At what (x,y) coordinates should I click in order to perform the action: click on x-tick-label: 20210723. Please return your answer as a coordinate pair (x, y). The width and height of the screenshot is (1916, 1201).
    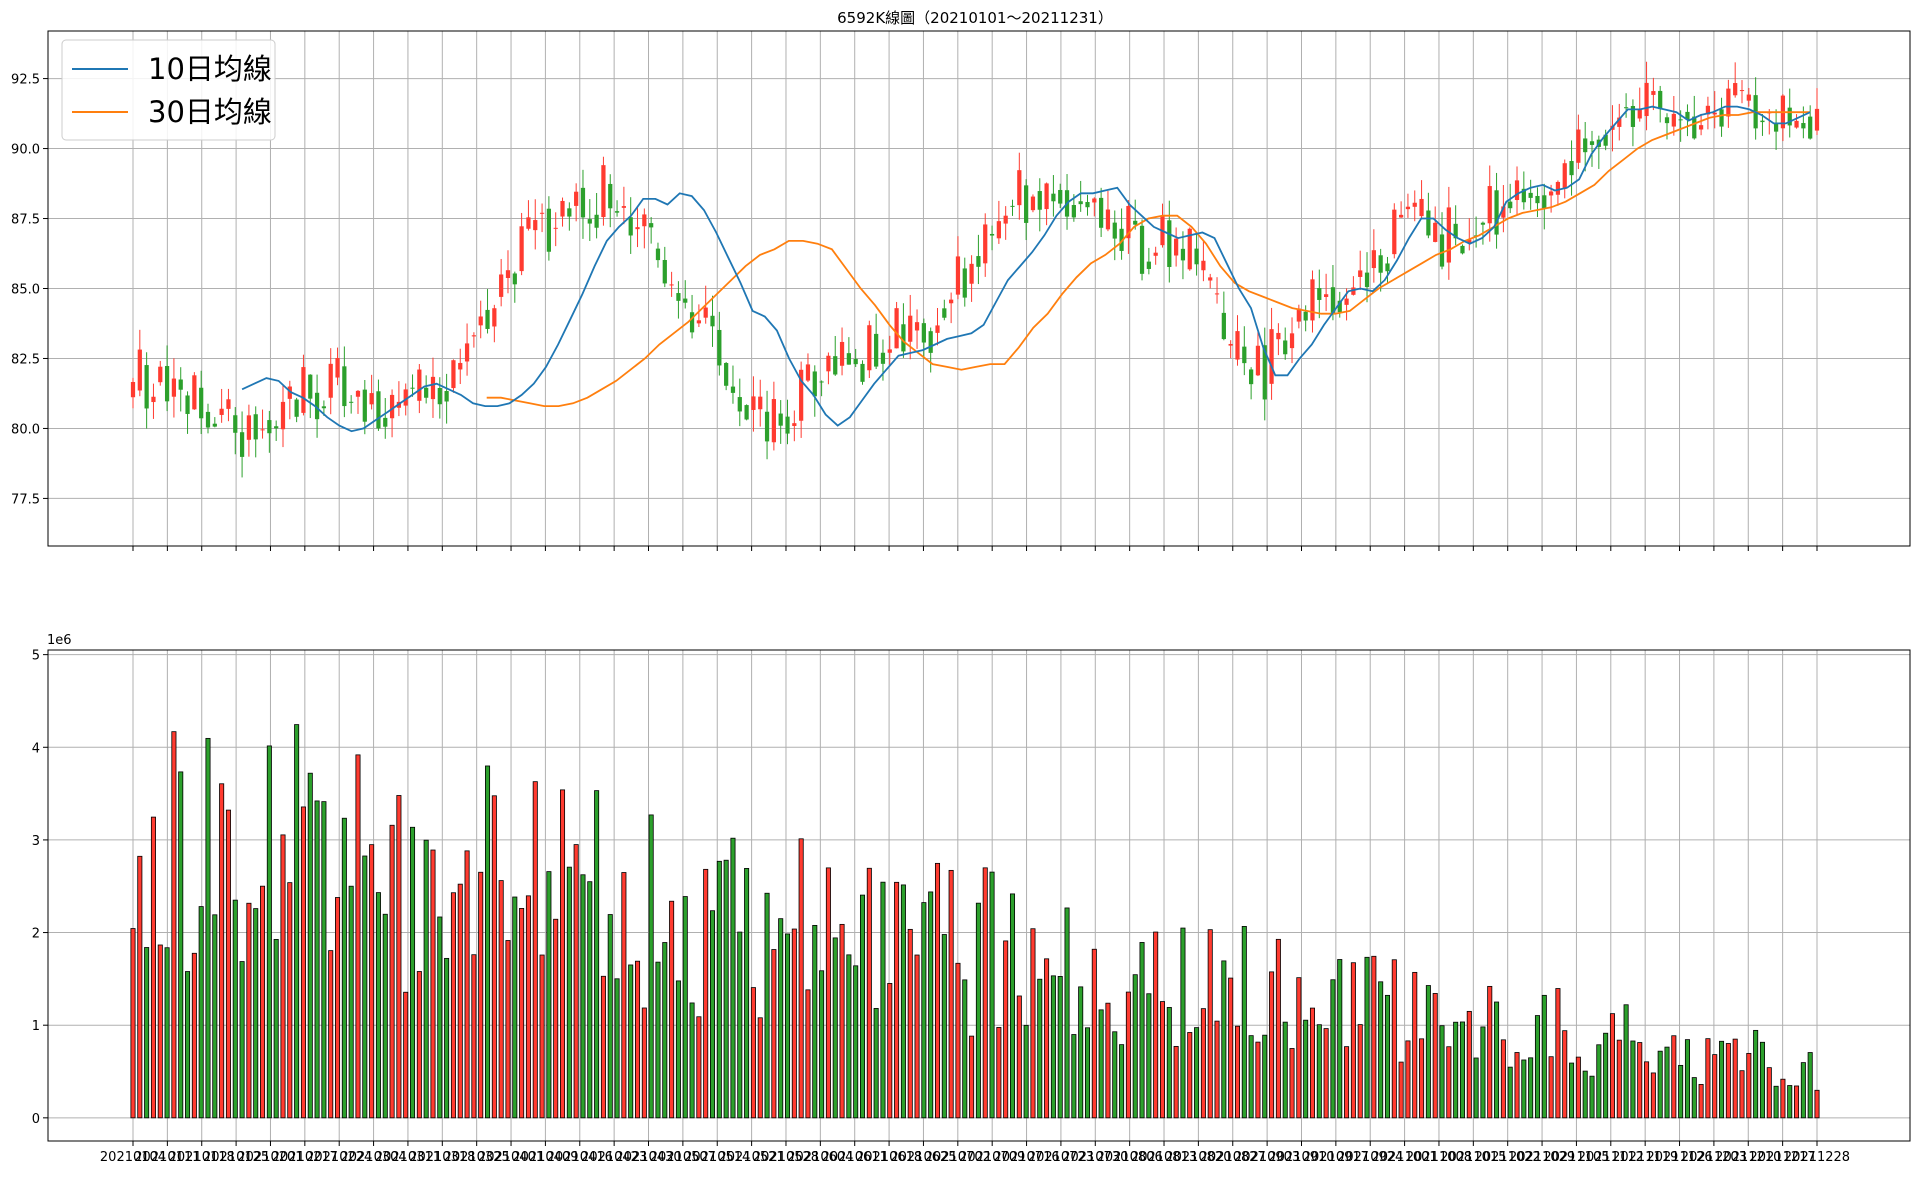
    Looking at the image, I should click on (1061, 1157).